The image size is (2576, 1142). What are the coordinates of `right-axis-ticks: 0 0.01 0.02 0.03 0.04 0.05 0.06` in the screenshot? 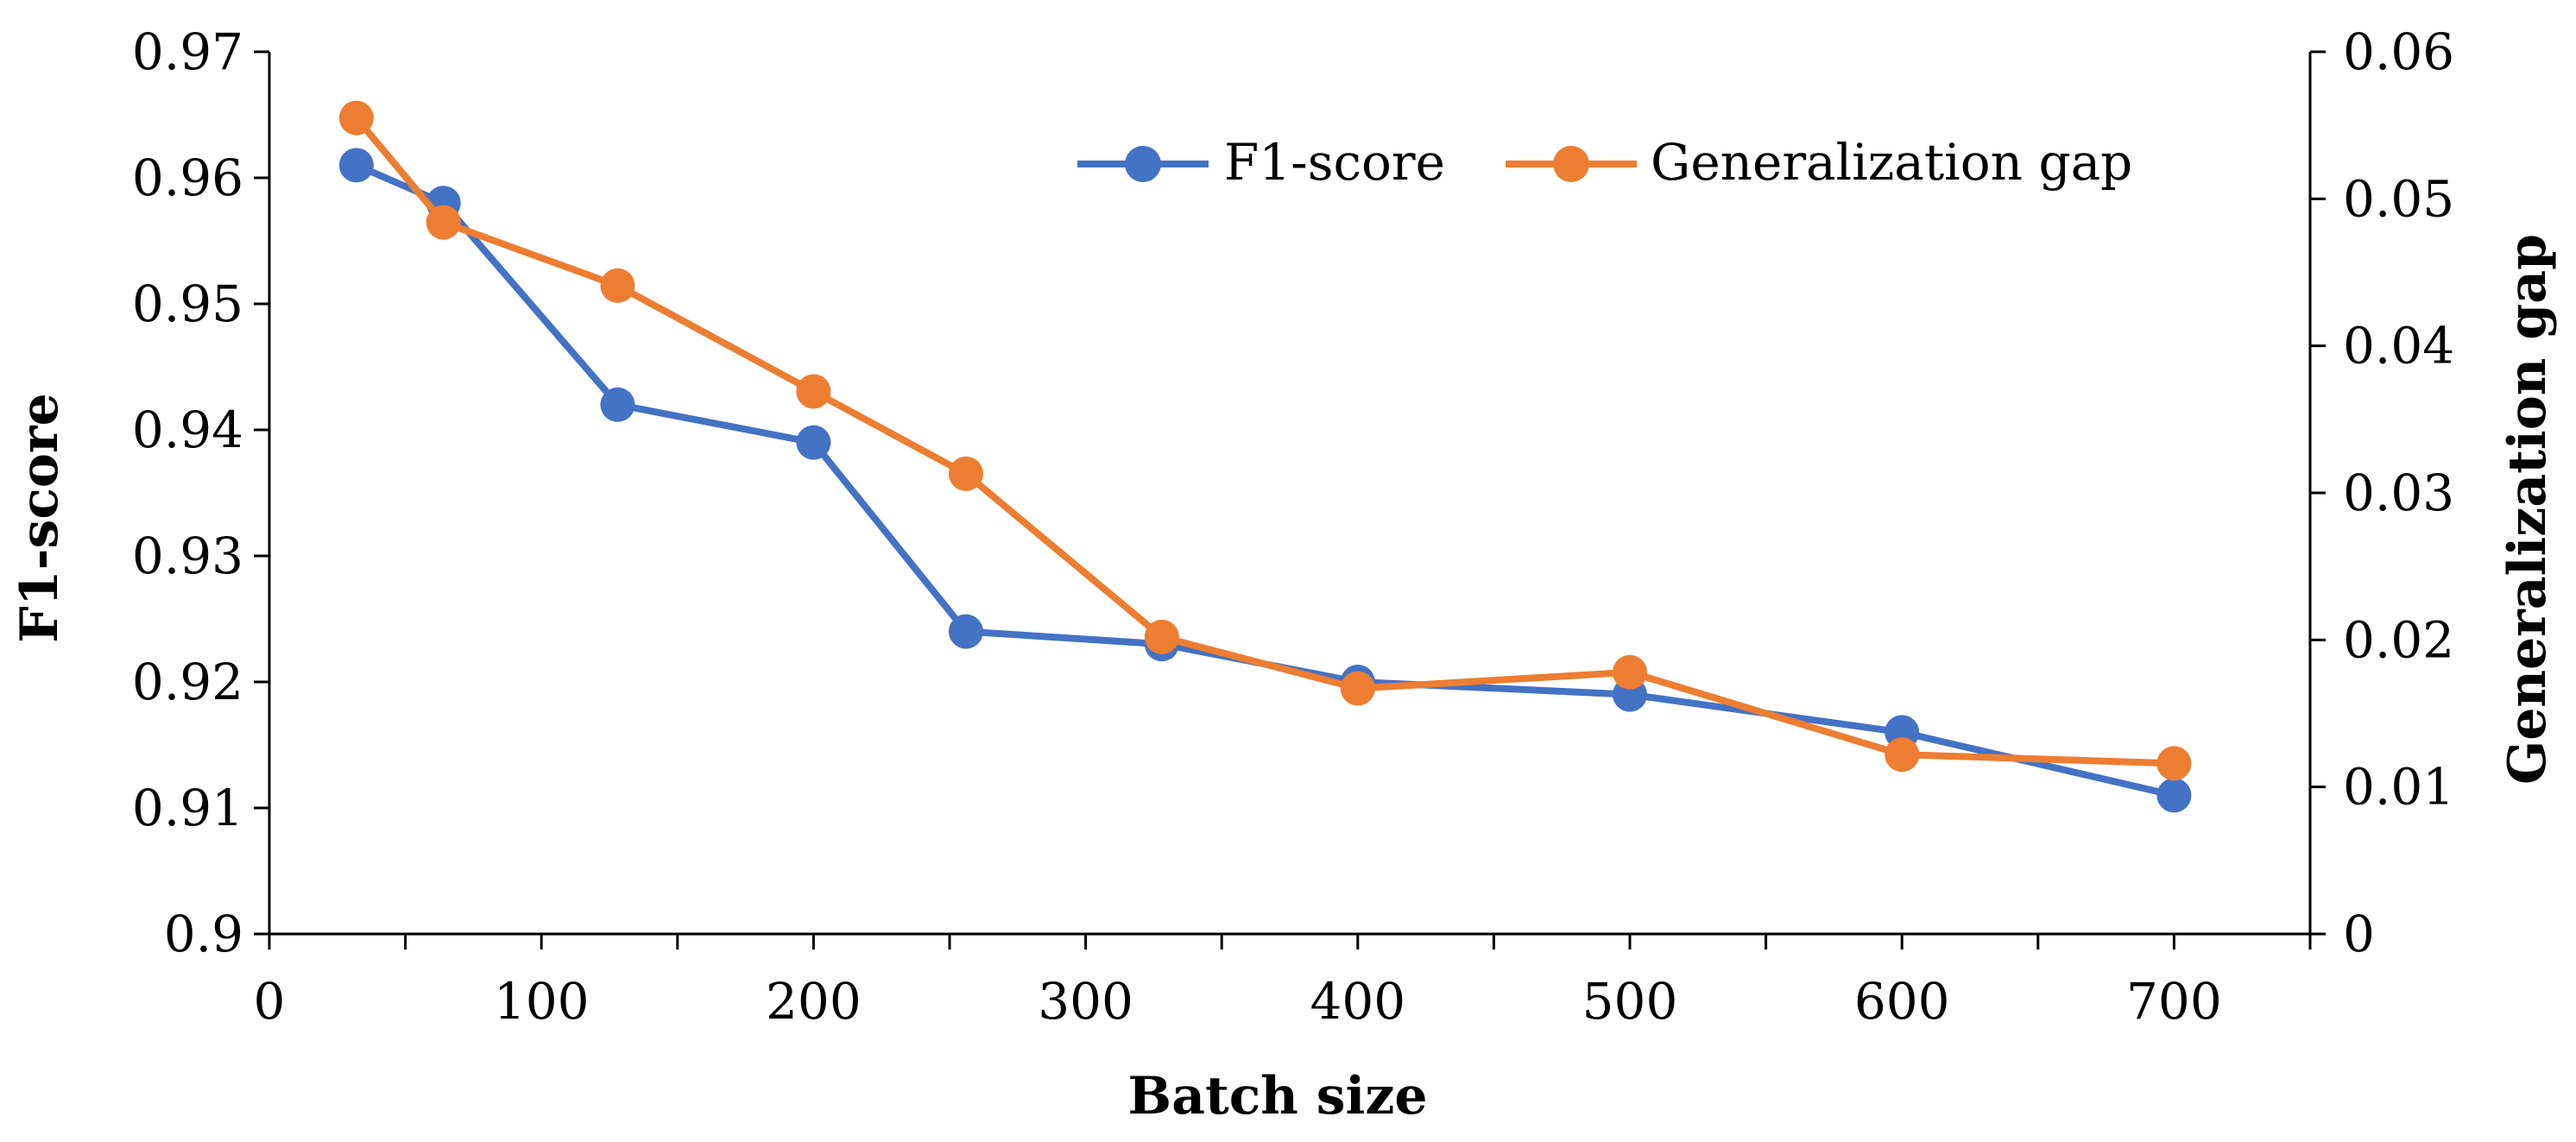 It's located at (2382, 492).